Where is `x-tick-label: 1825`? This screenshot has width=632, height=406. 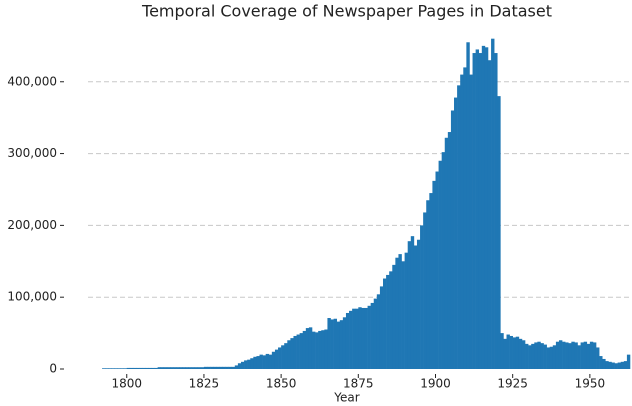
x-tick-label: 1825 is located at coordinates (204, 384).